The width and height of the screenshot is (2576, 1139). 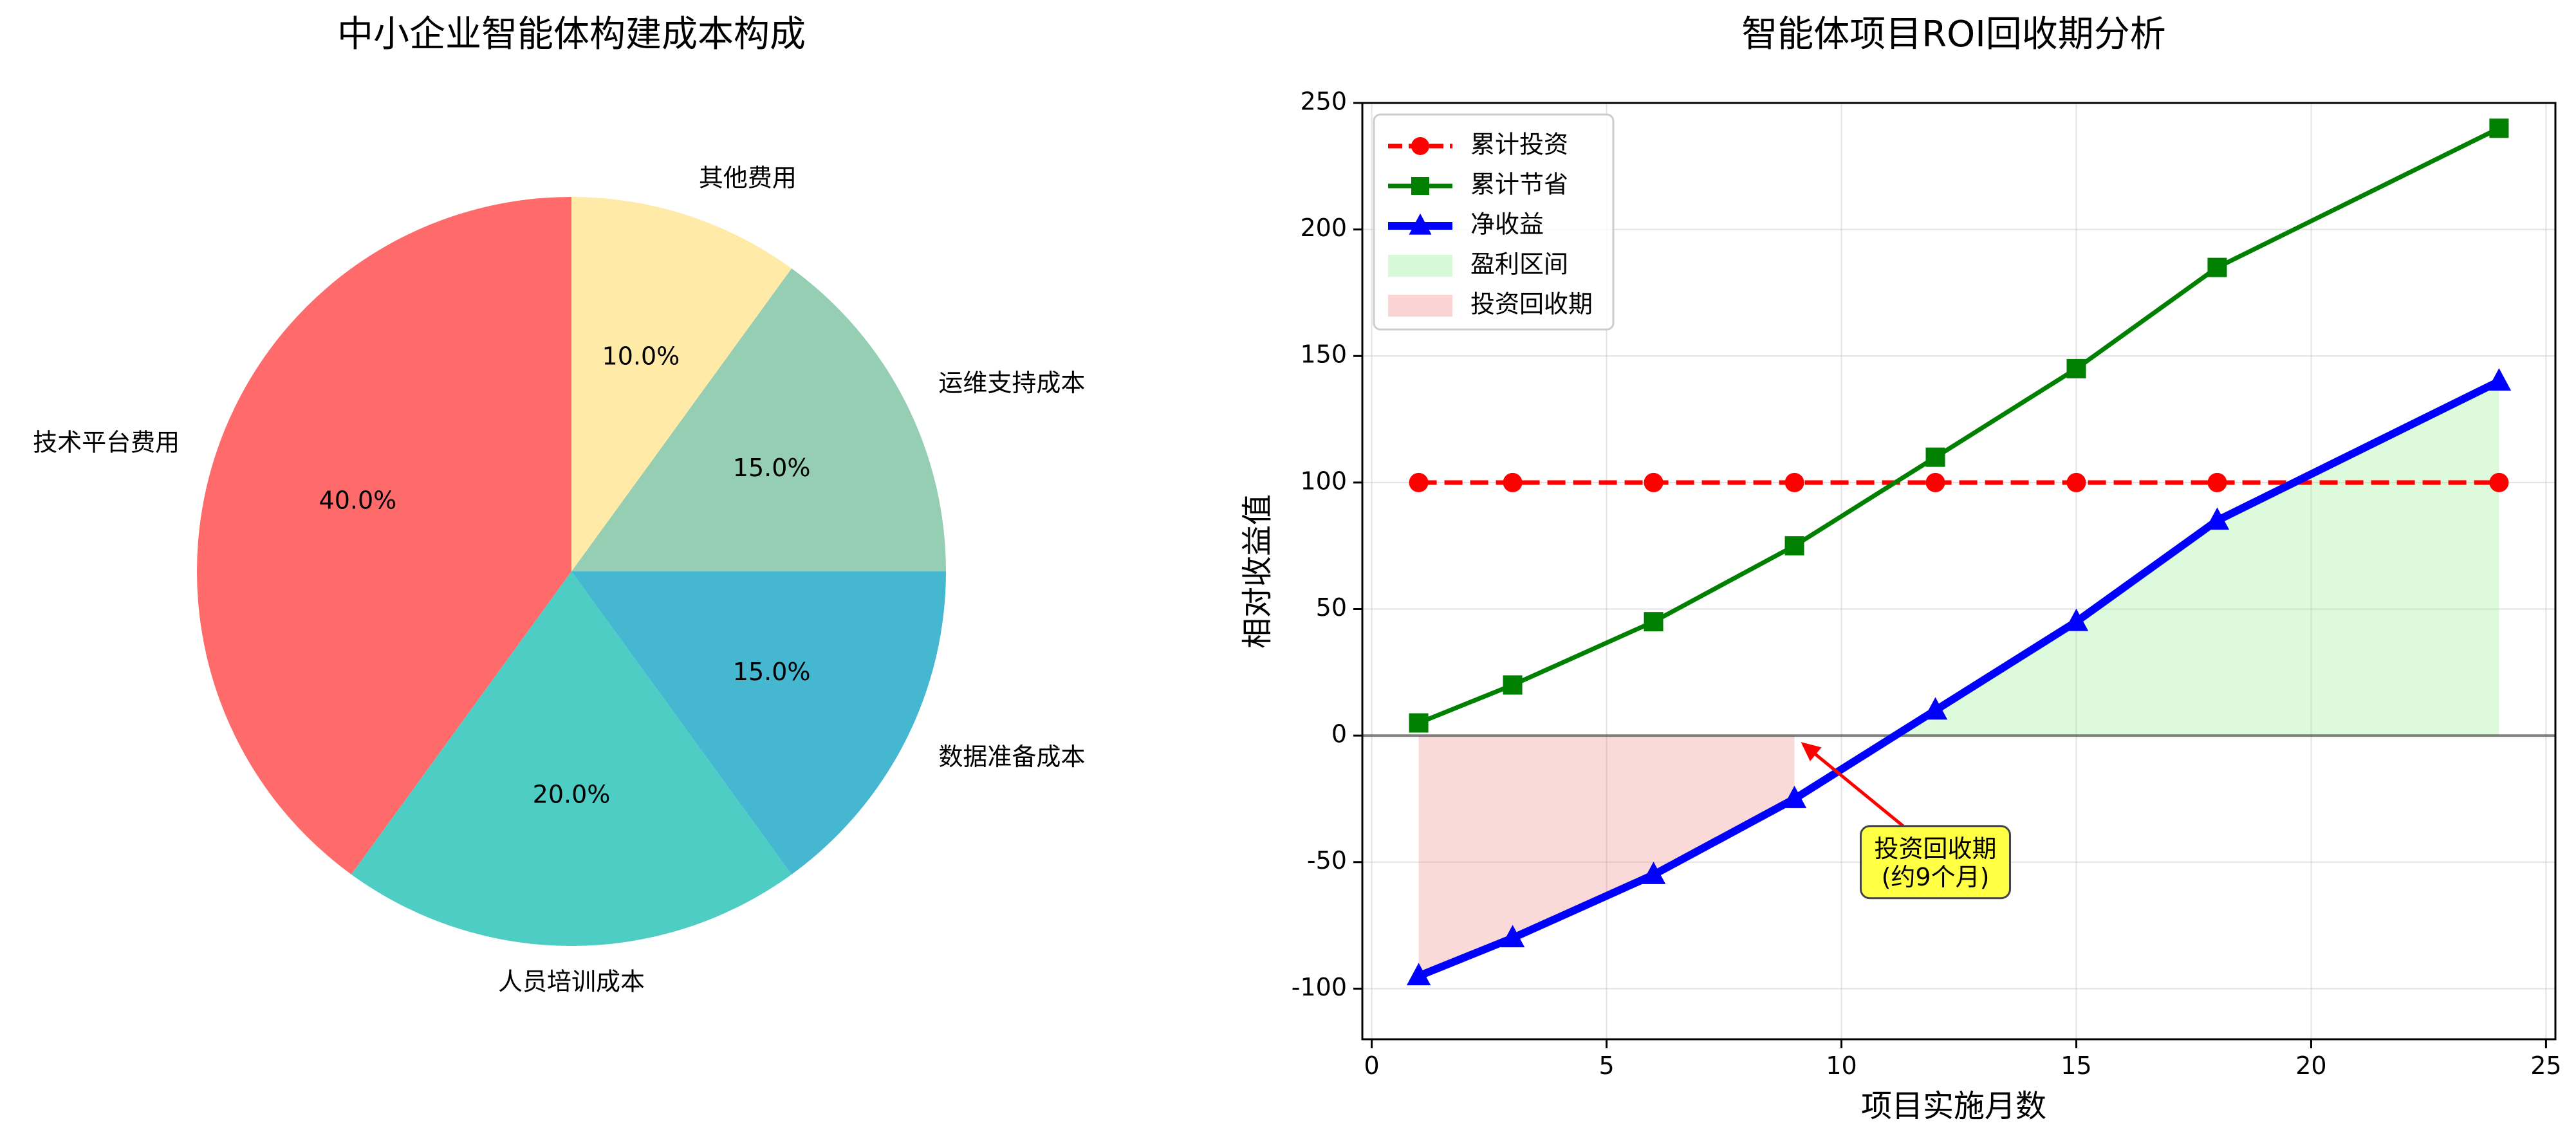 I want to click on pie-slice-label: 人员培训成本, so click(x=571, y=982).